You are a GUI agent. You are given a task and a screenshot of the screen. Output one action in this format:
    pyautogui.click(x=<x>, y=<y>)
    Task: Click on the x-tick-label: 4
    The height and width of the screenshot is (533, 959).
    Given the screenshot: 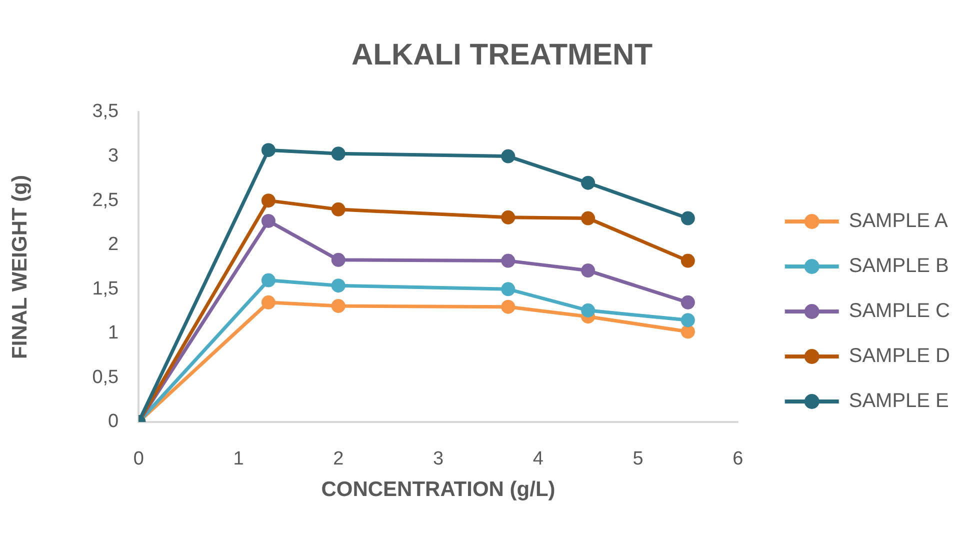 What is the action you would take?
    pyautogui.click(x=538, y=459)
    